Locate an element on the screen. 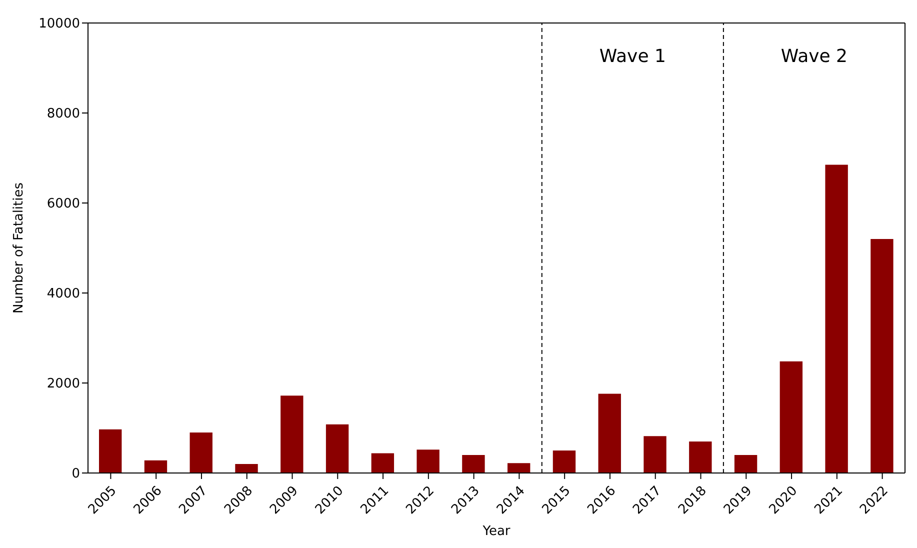 Image resolution: width=917 pixels, height=548 pixels. x-axis-title: Year is located at coordinates (496, 531).